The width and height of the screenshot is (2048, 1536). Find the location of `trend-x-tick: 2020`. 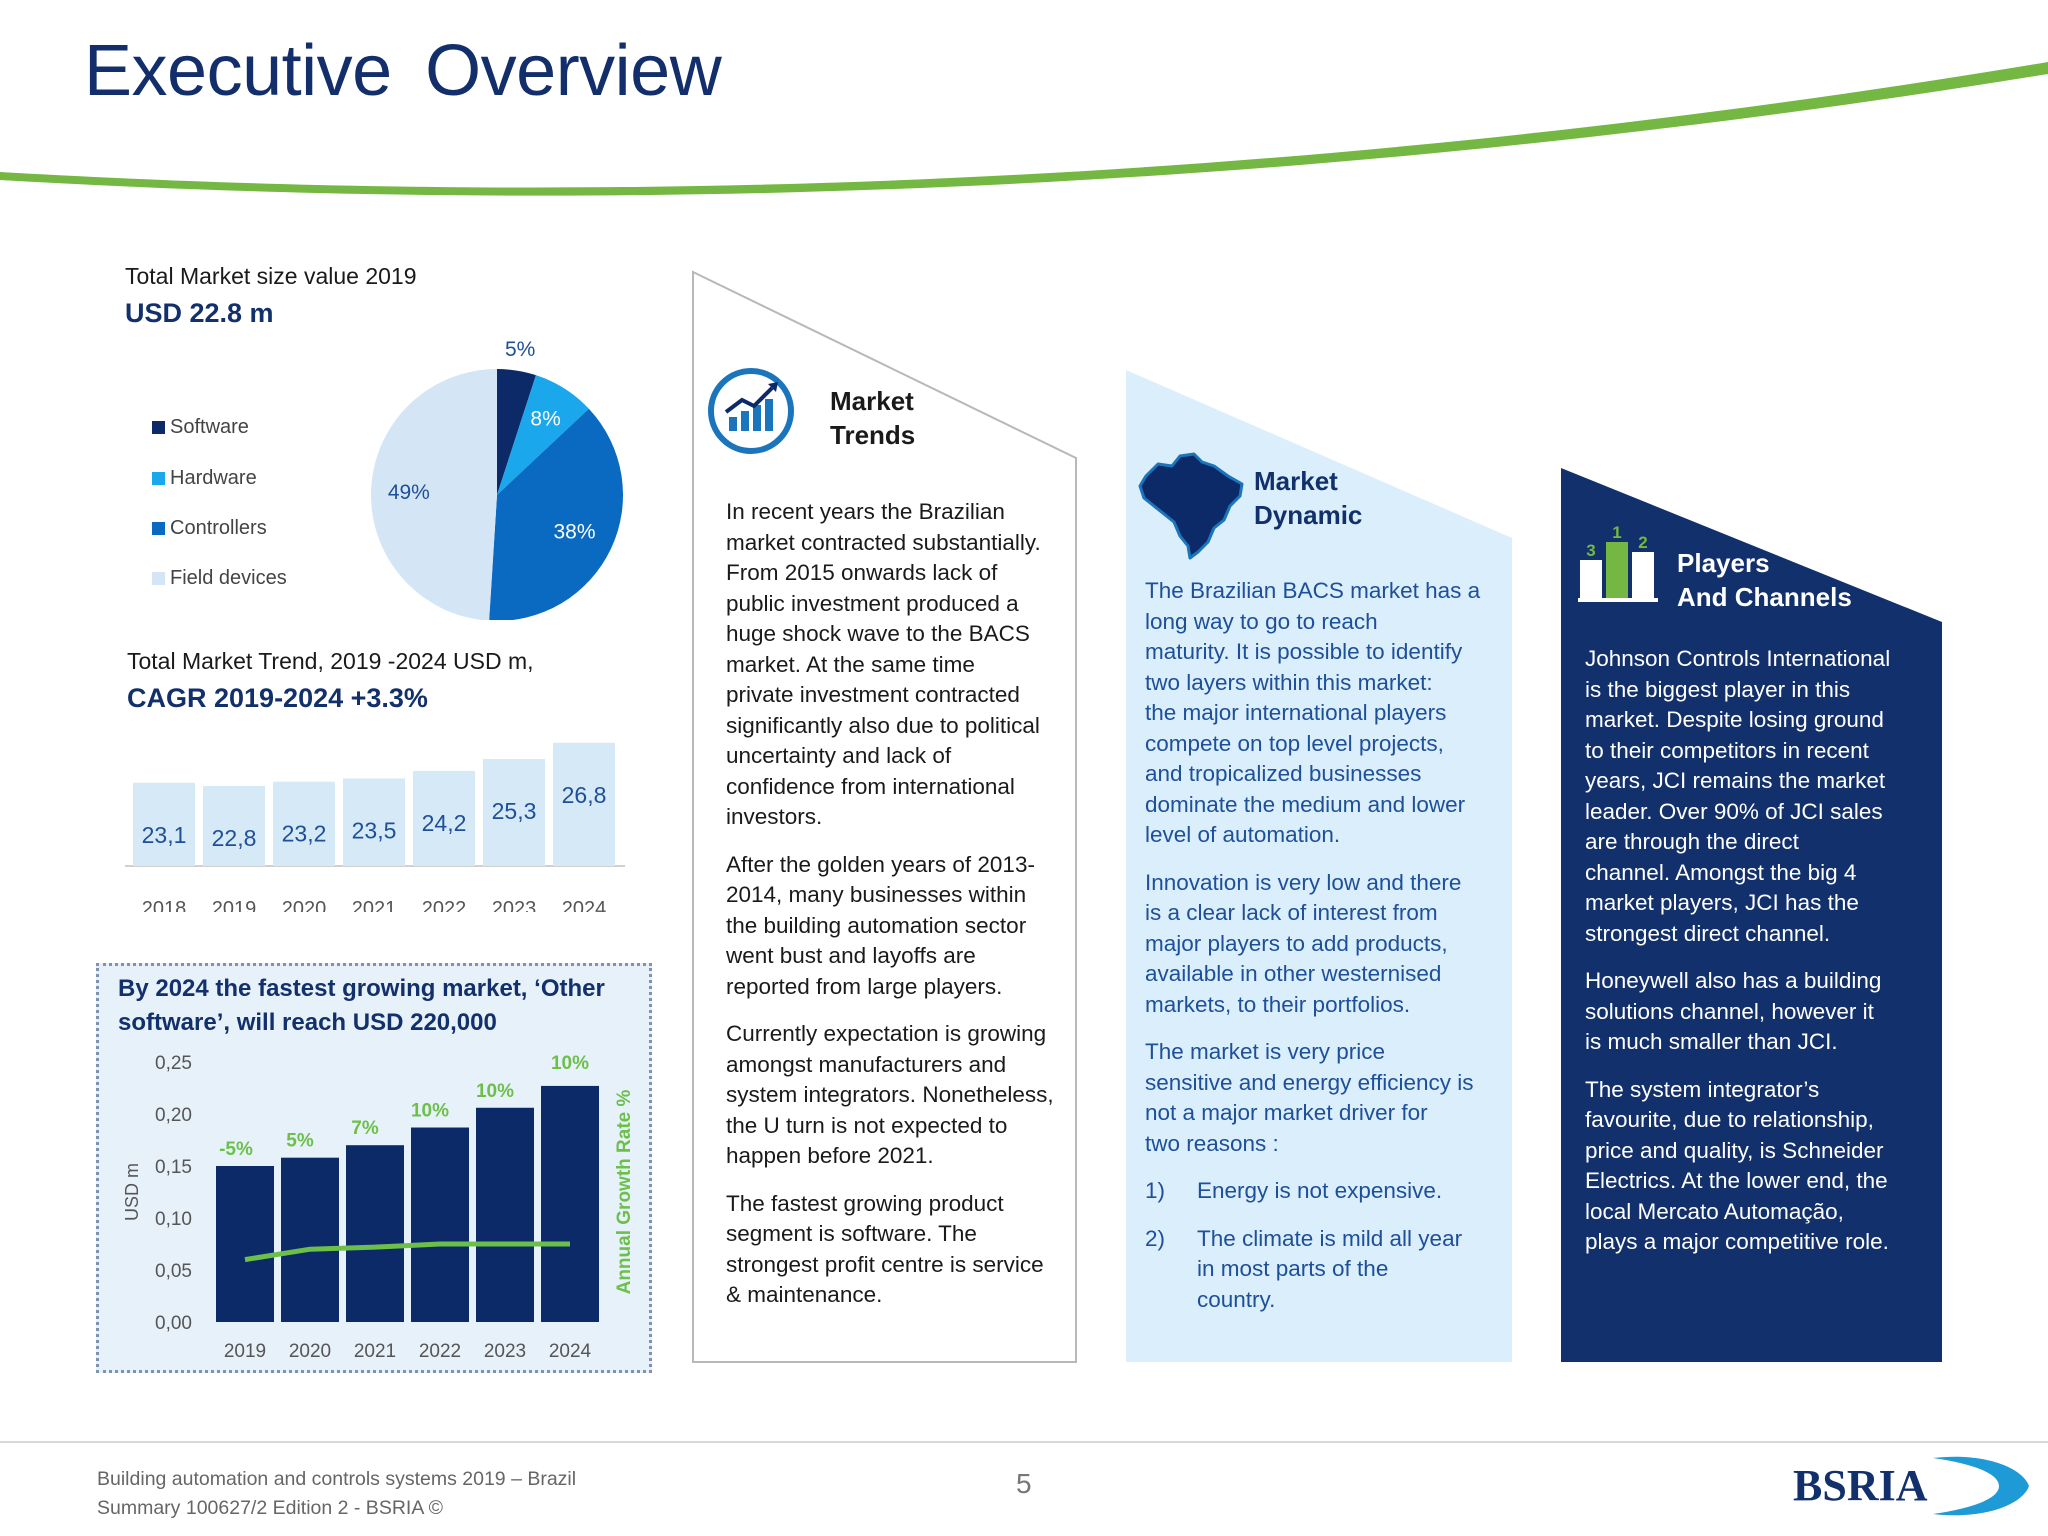

trend-x-tick: 2020 is located at coordinates (304, 905).